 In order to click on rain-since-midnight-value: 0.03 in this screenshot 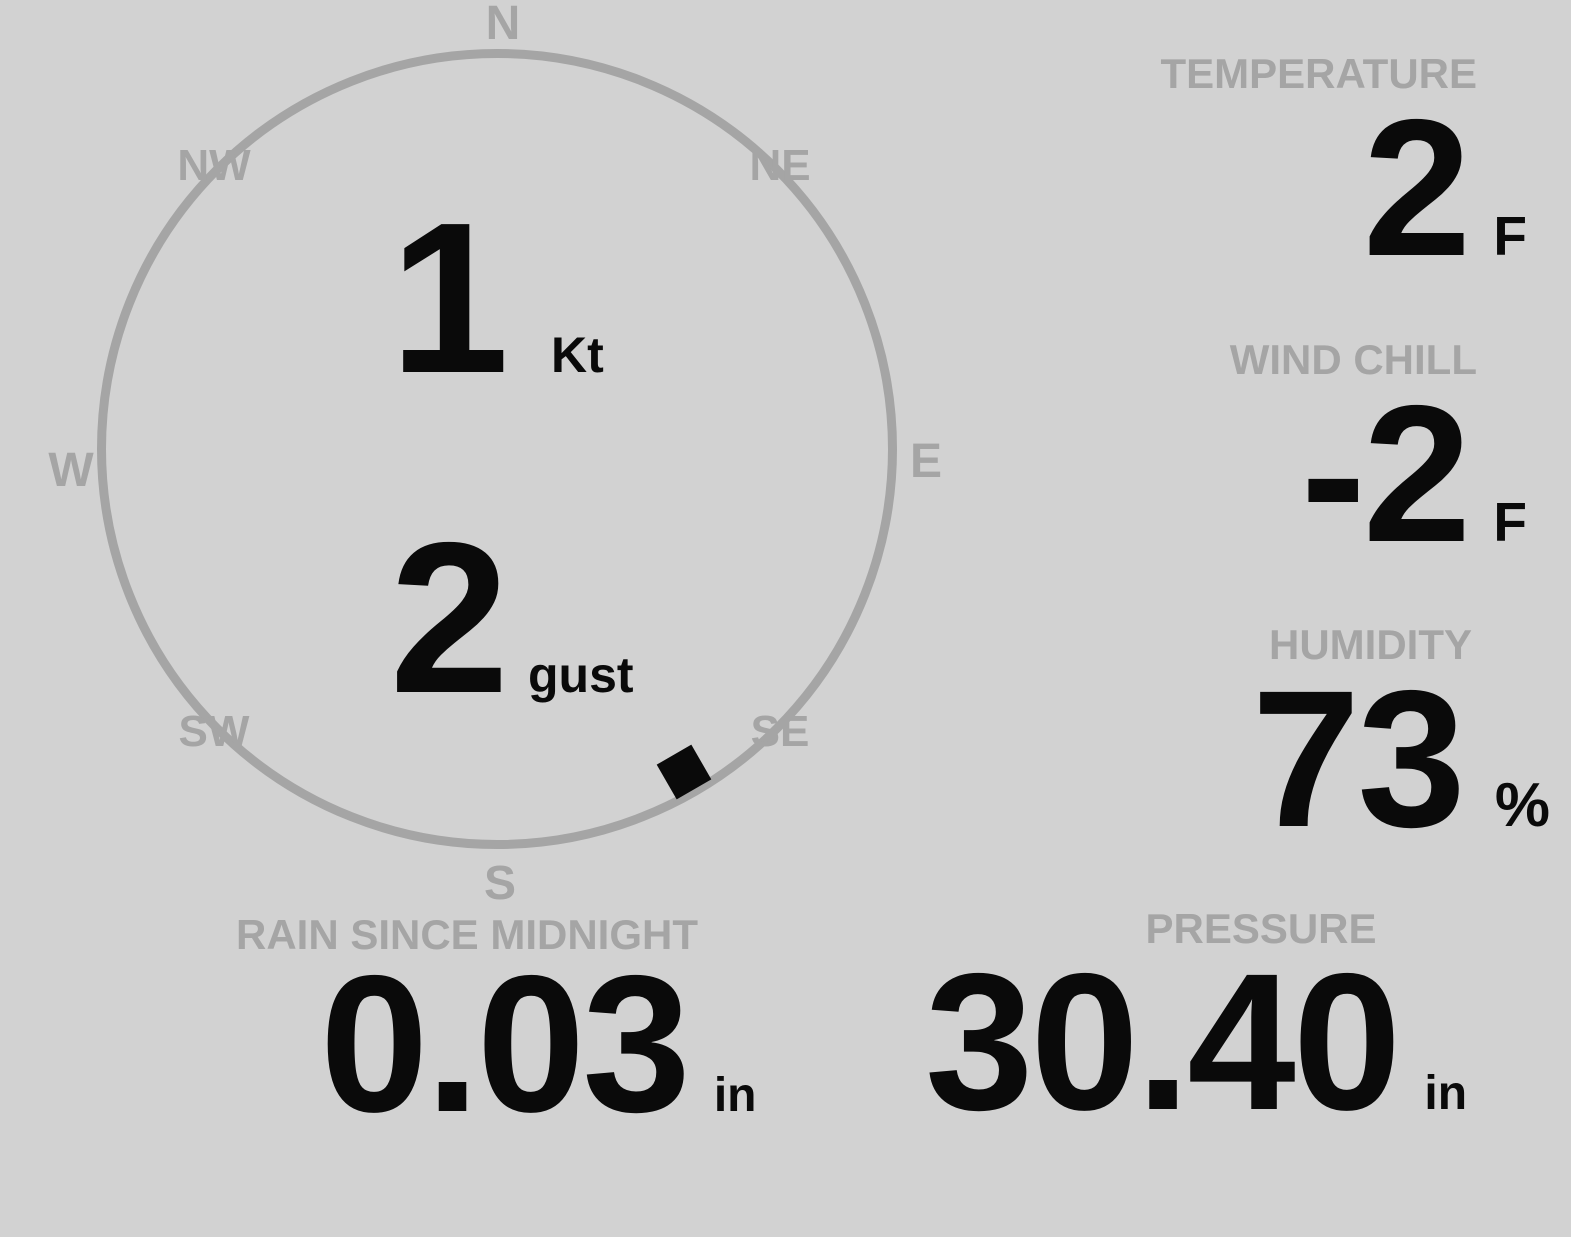, I will do `click(505, 1044)`.